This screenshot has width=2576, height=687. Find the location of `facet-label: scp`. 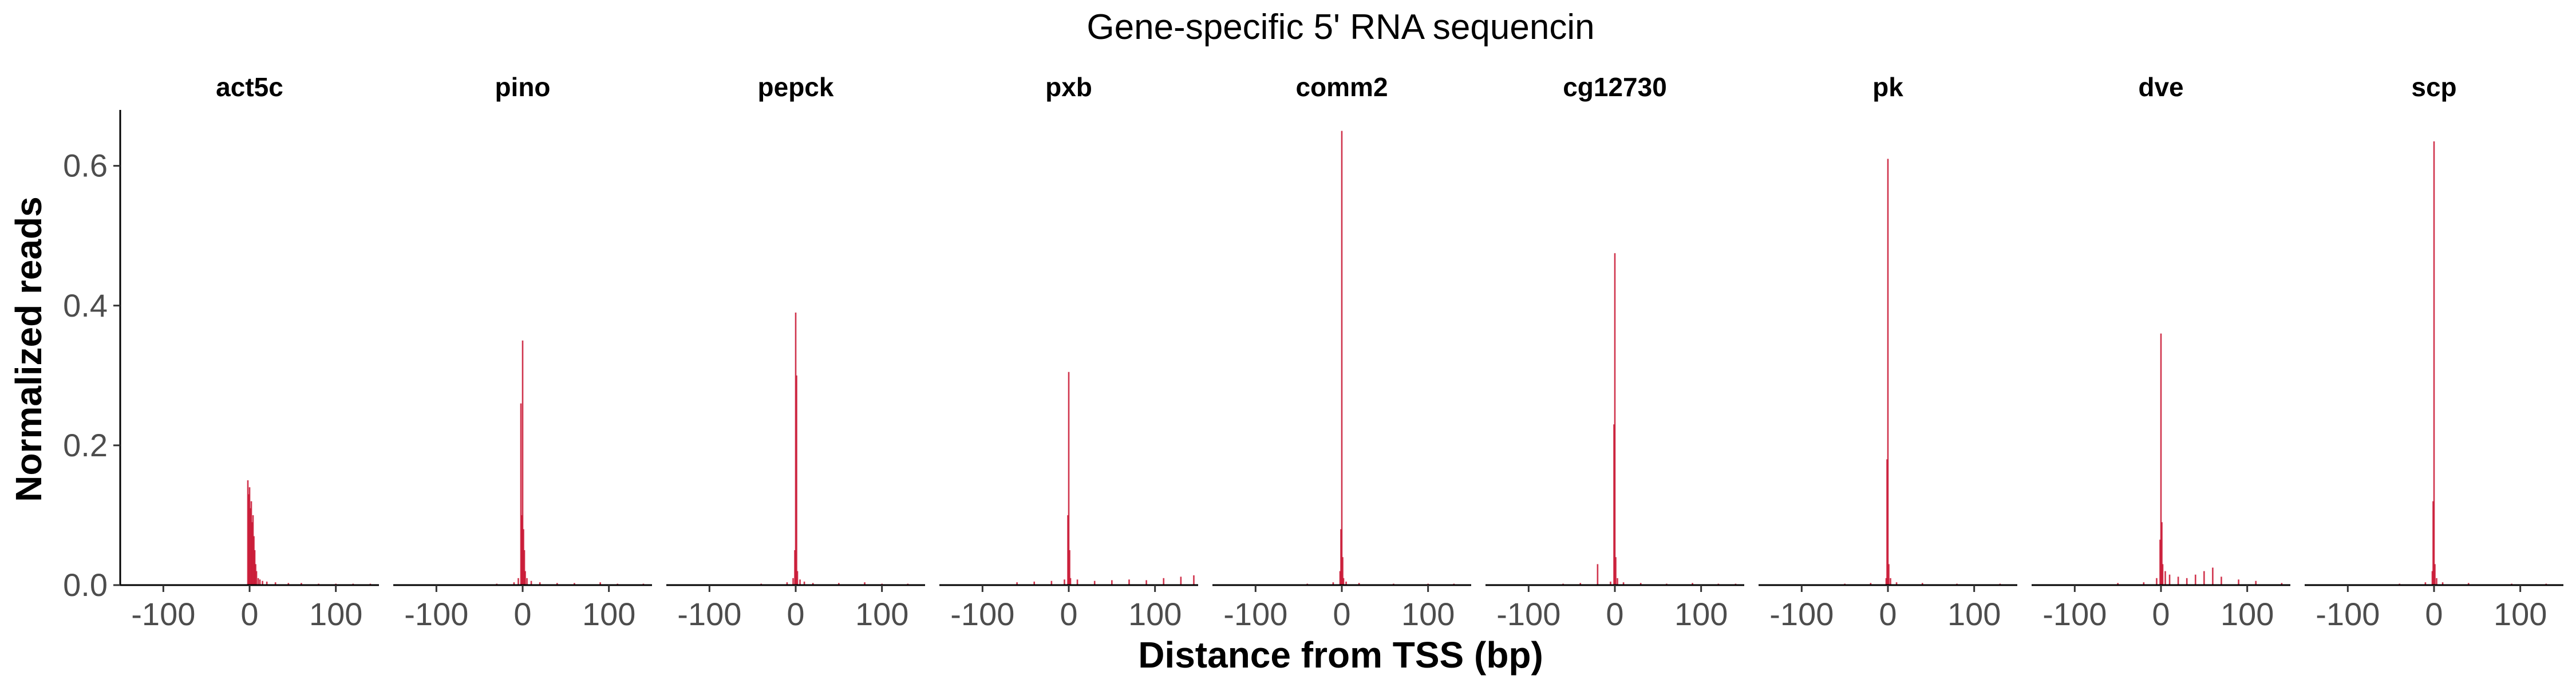

facet-label: scp is located at coordinates (2433, 87).